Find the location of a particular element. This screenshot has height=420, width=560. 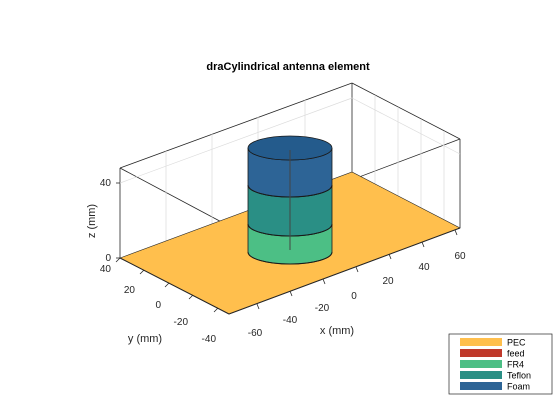

x-tick-label: 0 is located at coordinates (354, 296).